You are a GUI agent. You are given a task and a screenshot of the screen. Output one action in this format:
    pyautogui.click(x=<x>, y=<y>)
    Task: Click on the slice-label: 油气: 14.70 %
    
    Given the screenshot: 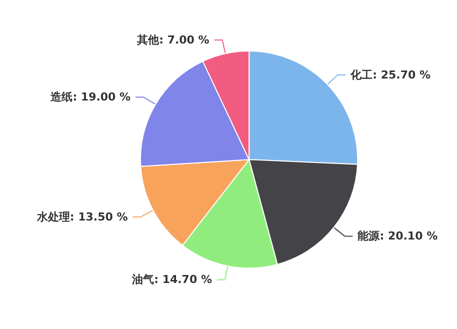 What is the action you would take?
    pyautogui.click(x=171, y=279)
    